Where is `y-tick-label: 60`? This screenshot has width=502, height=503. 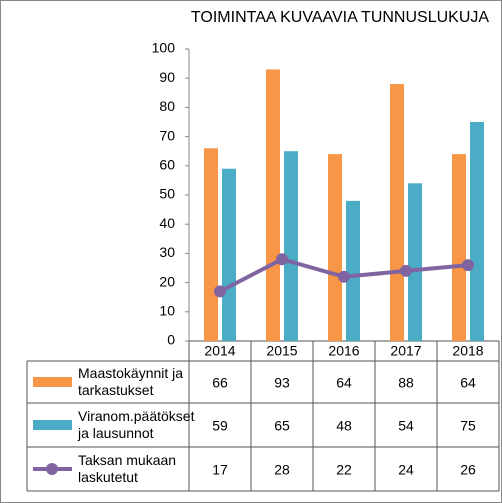 y-tick-label: 60 is located at coordinates (167, 165).